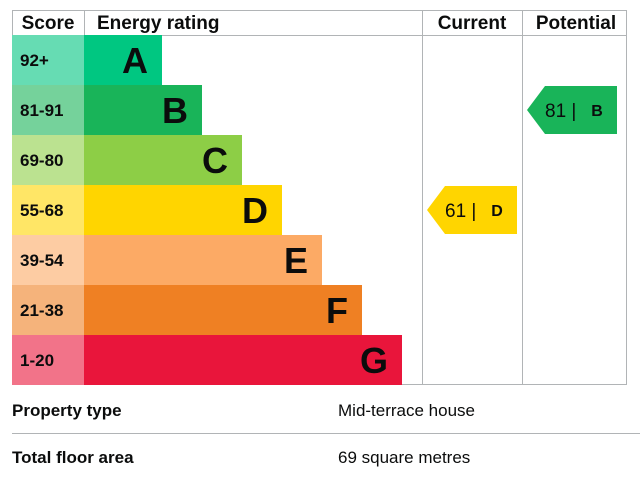  What do you see at coordinates (326, 433) in the screenshot?
I see `info-divider` at bounding box center [326, 433].